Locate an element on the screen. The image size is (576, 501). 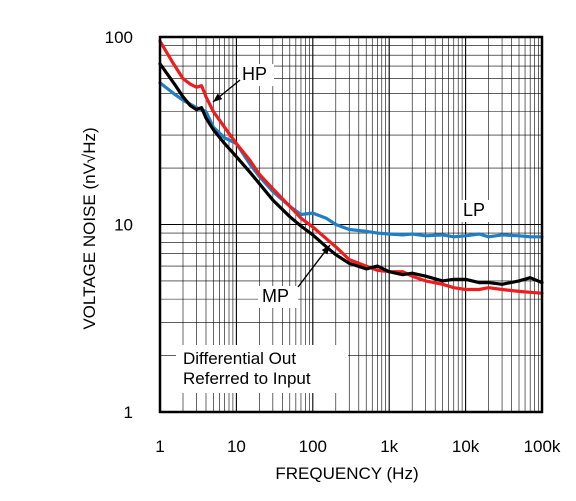
callout-label-mp: MP is located at coordinates (275, 296).